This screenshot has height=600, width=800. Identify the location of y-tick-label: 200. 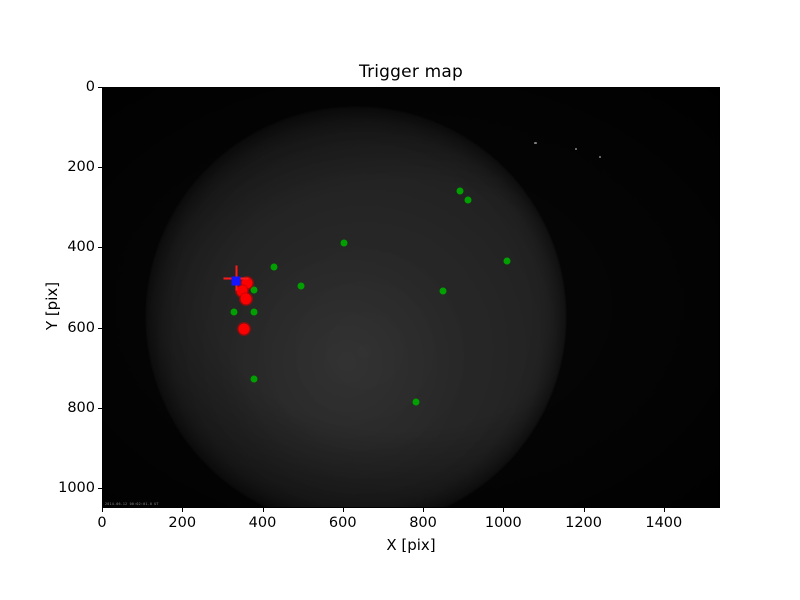
(81, 167).